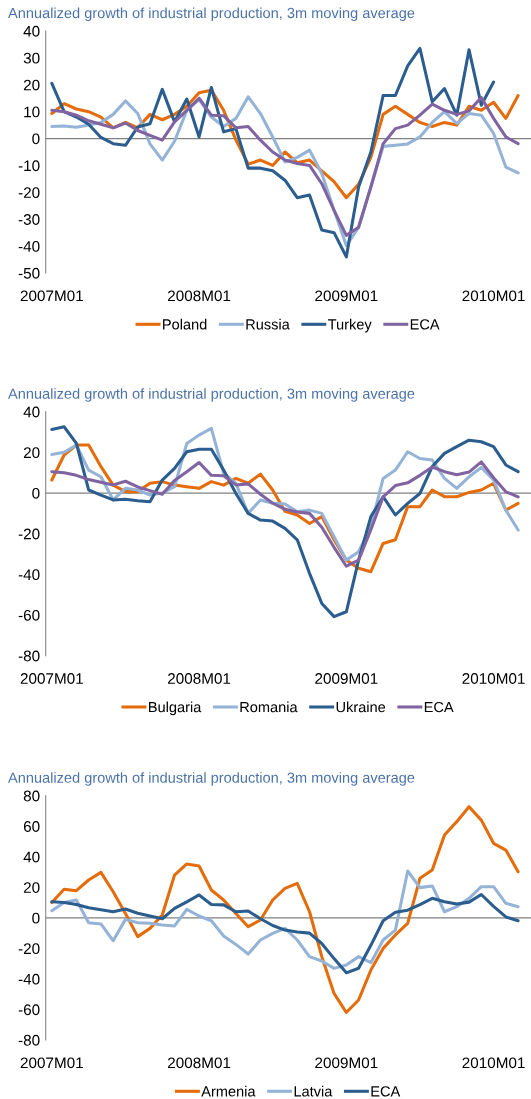 This screenshot has width=531, height=1099. I want to click on legend-label: Ukraine, so click(361, 707).